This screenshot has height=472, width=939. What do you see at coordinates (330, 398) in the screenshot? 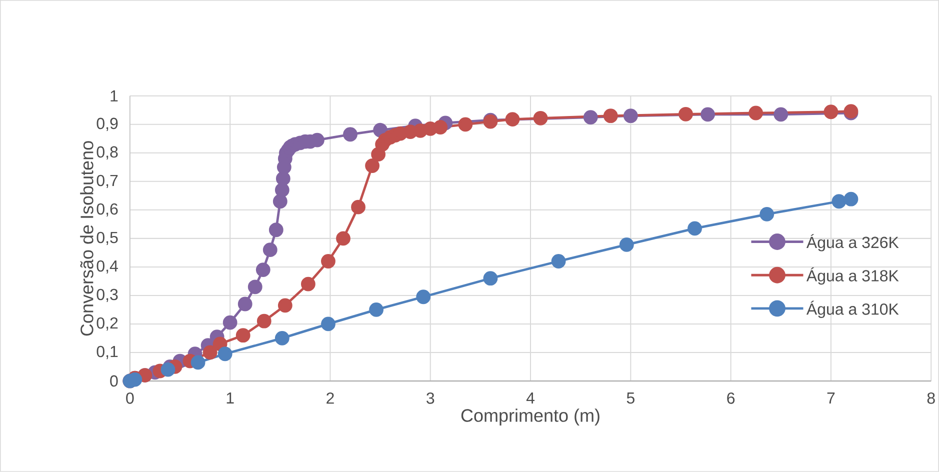
I see `x-tick-label: 2` at bounding box center [330, 398].